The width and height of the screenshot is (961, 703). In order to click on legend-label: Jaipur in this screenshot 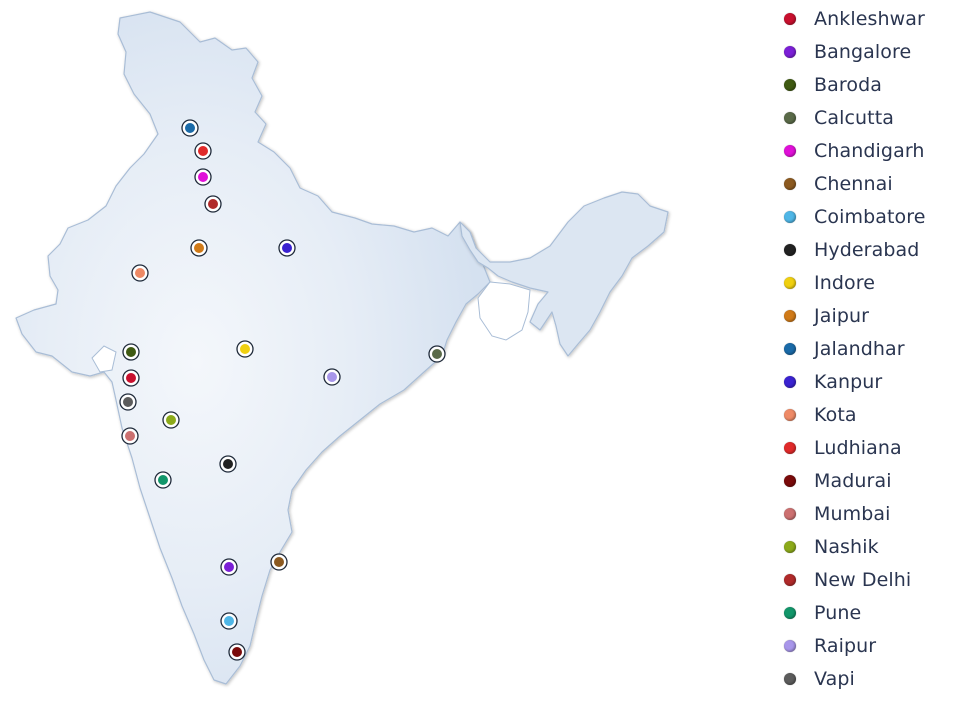, I will do `click(842, 315)`.